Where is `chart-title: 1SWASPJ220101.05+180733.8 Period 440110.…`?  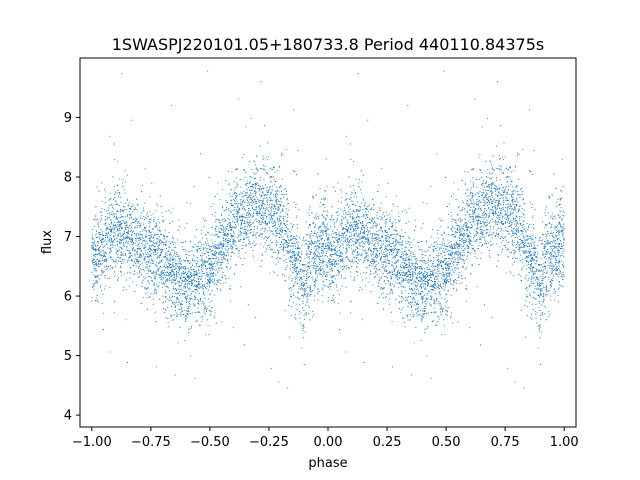 chart-title: 1SWASPJ220101.05+180733.8 Period 440110.… is located at coordinates (328, 44).